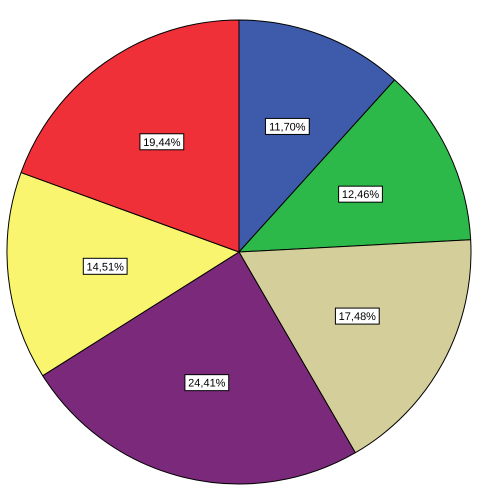  I want to click on data-label: 11,70%, so click(287, 127).